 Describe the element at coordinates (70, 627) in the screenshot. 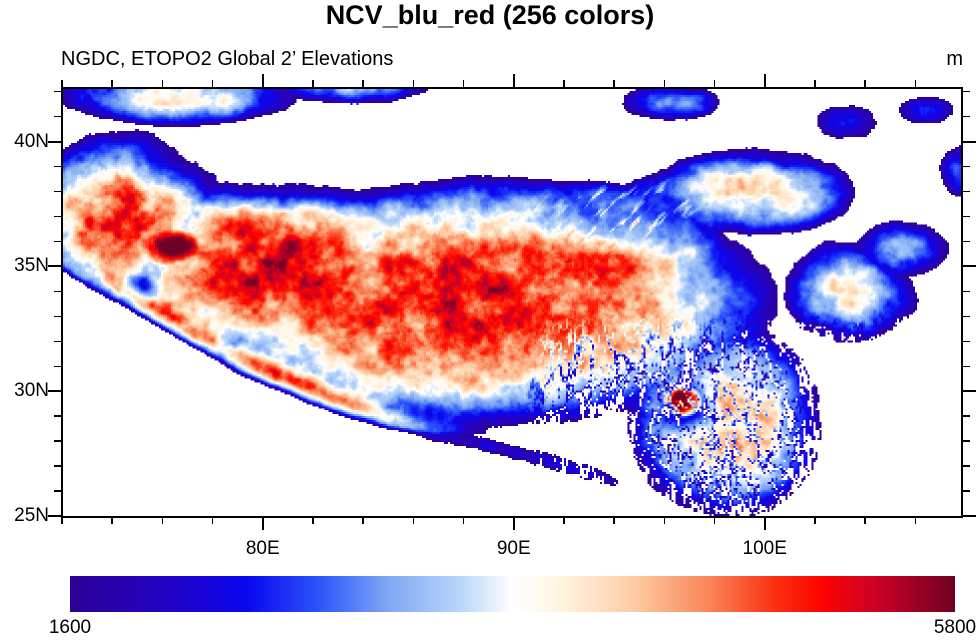

I see `colorbar-min-label: 1600` at that location.